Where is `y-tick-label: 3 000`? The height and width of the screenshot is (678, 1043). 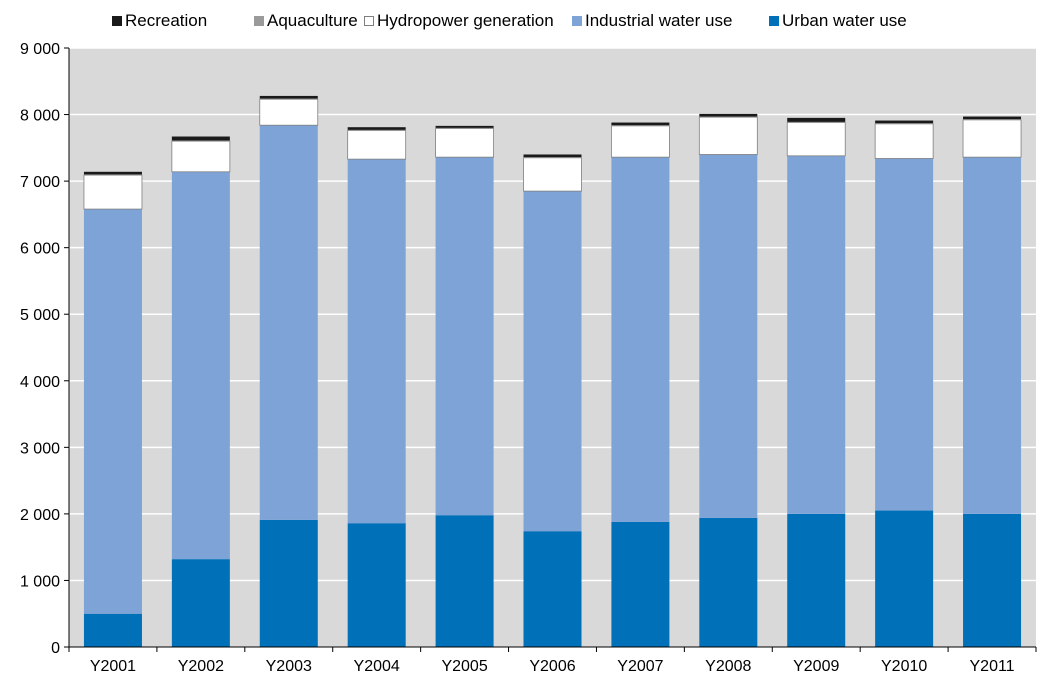 y-tick-label: 3 000 is located at coordinates (40, 448).